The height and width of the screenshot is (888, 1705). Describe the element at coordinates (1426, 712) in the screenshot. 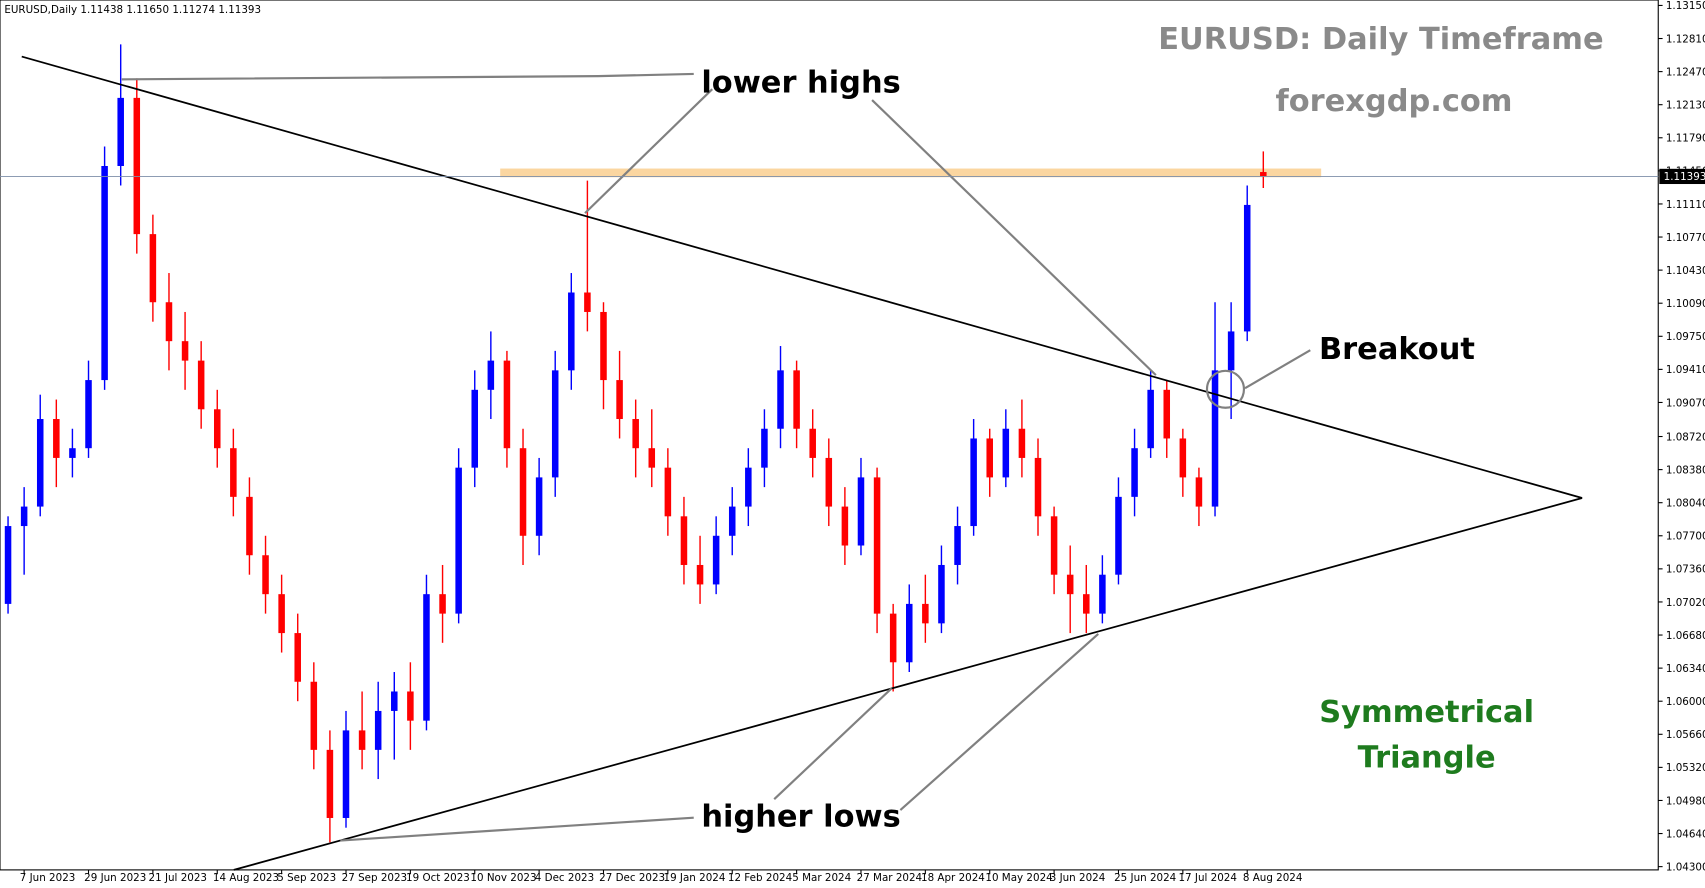

I see `annotation: Symmetrical` at that location.